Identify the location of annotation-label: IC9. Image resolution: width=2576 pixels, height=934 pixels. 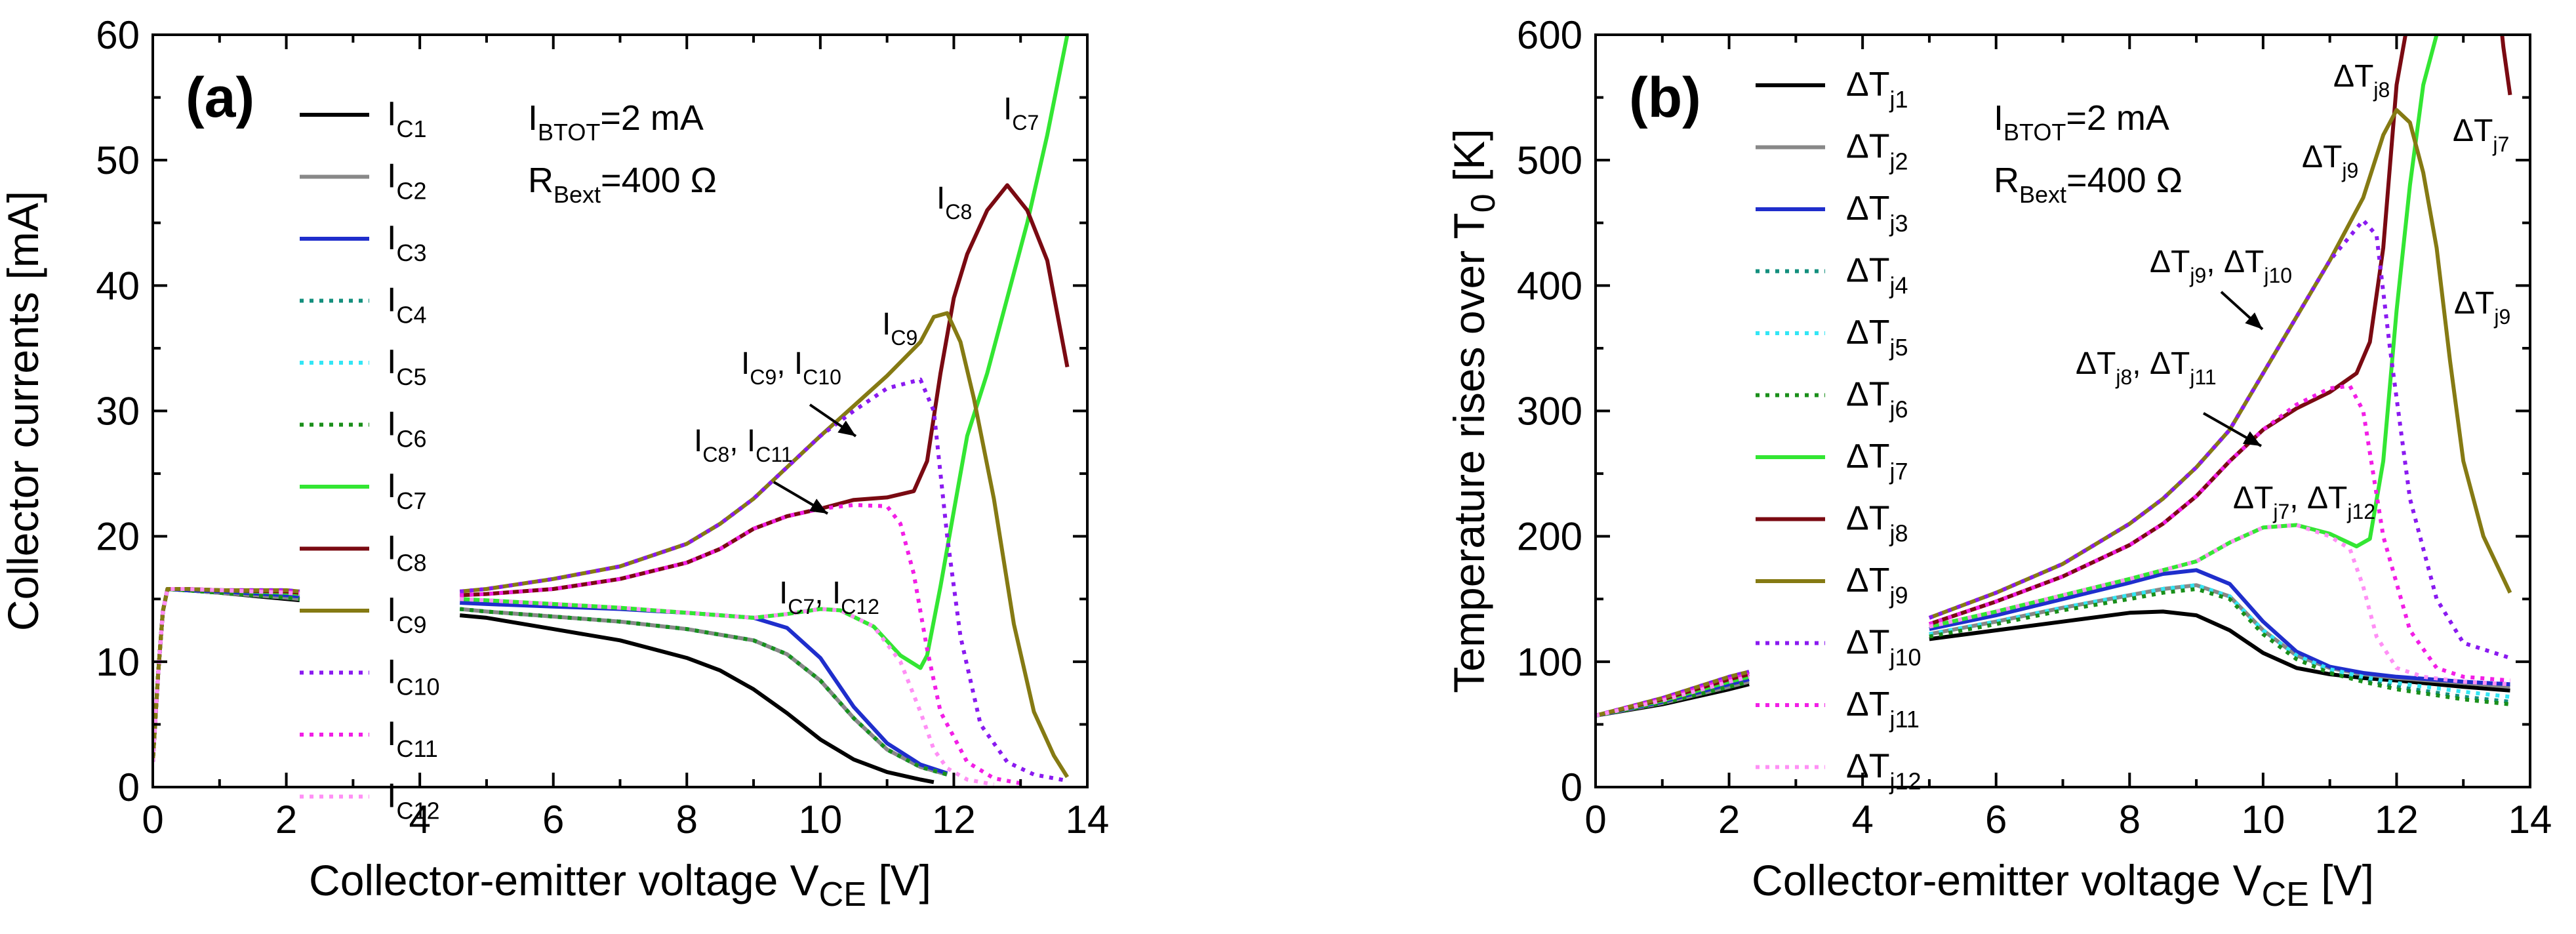
(899, 328).